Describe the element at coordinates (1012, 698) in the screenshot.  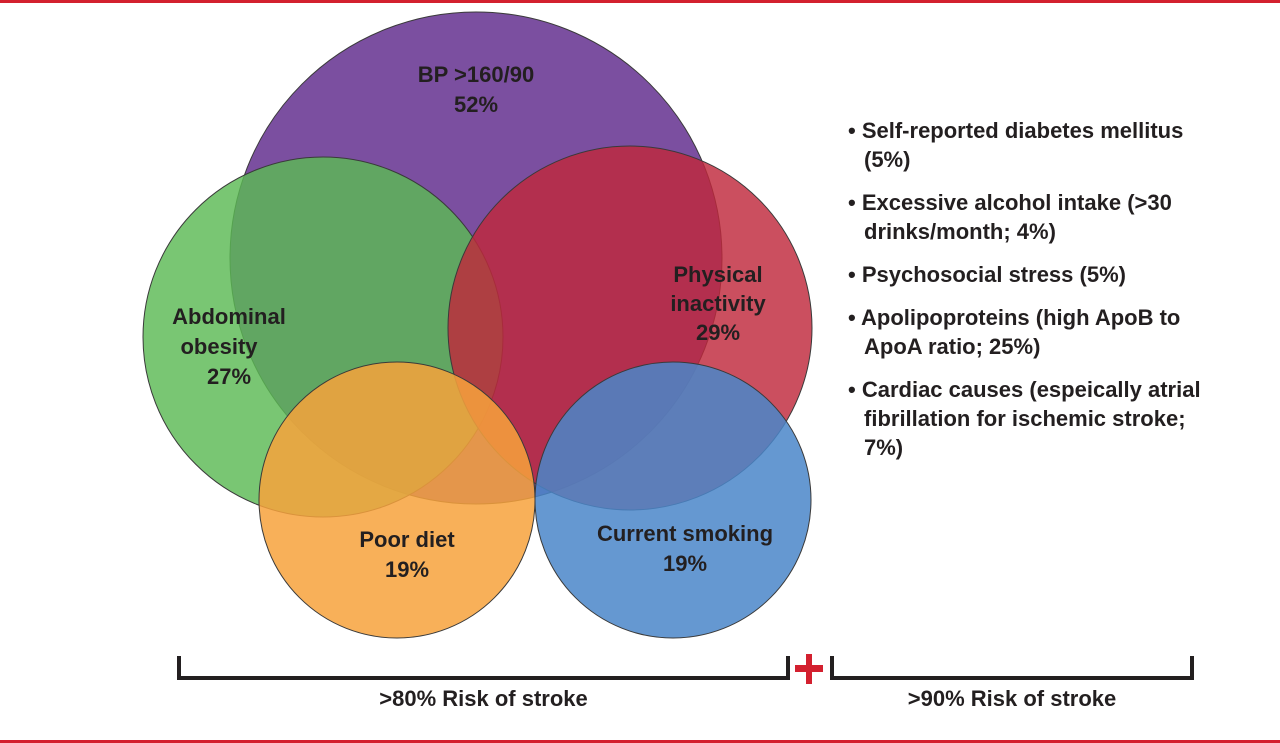
I see `right-bracket-label: >90% Risk of stroke` at that location.